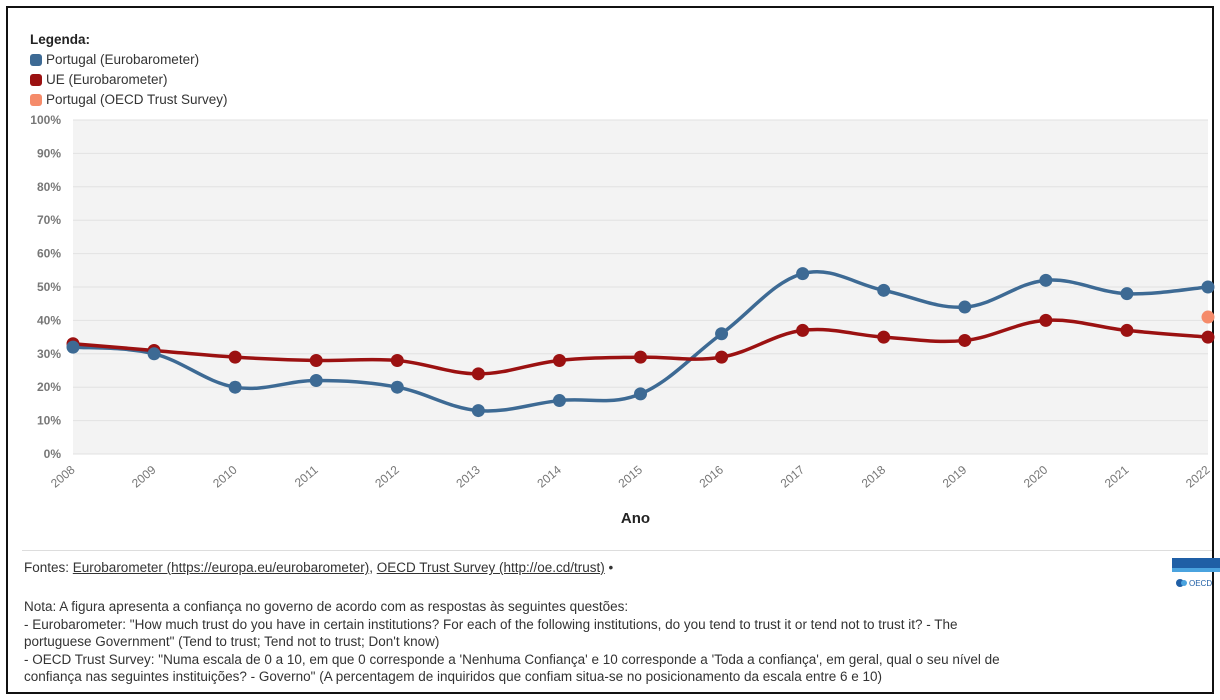 The image size is (1220, 700). I want to click on y-tick-label: 90%, so click(49, 153).